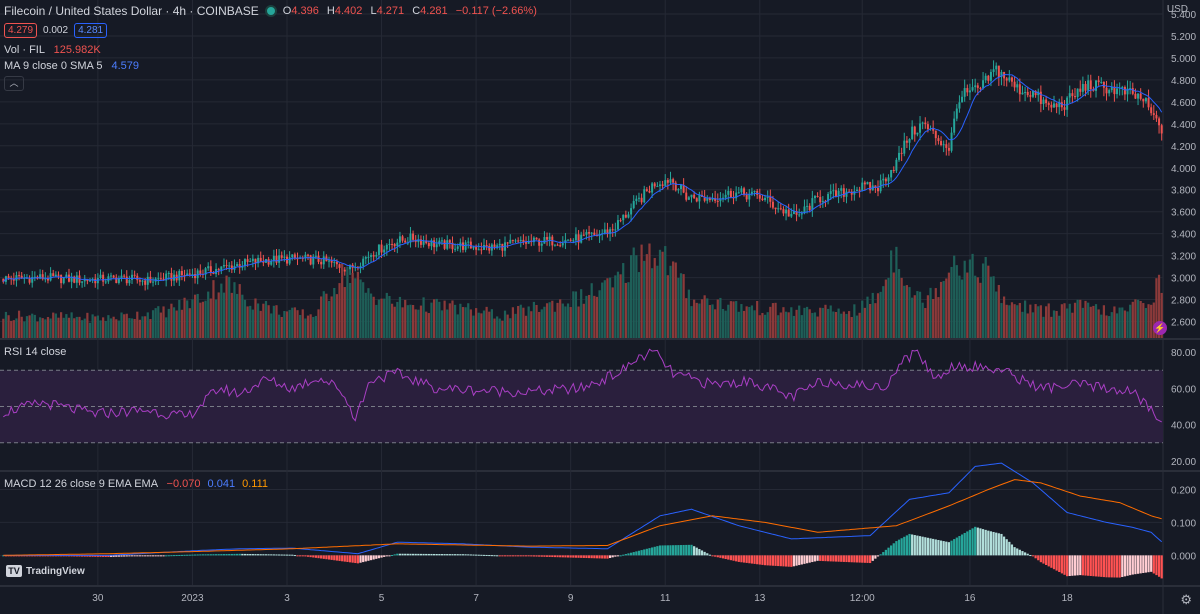  What do you see at coordinates (1183, 169) in the screenshot?
I see `price-tick-label: 4.000` at bounding box center [1183, 169].